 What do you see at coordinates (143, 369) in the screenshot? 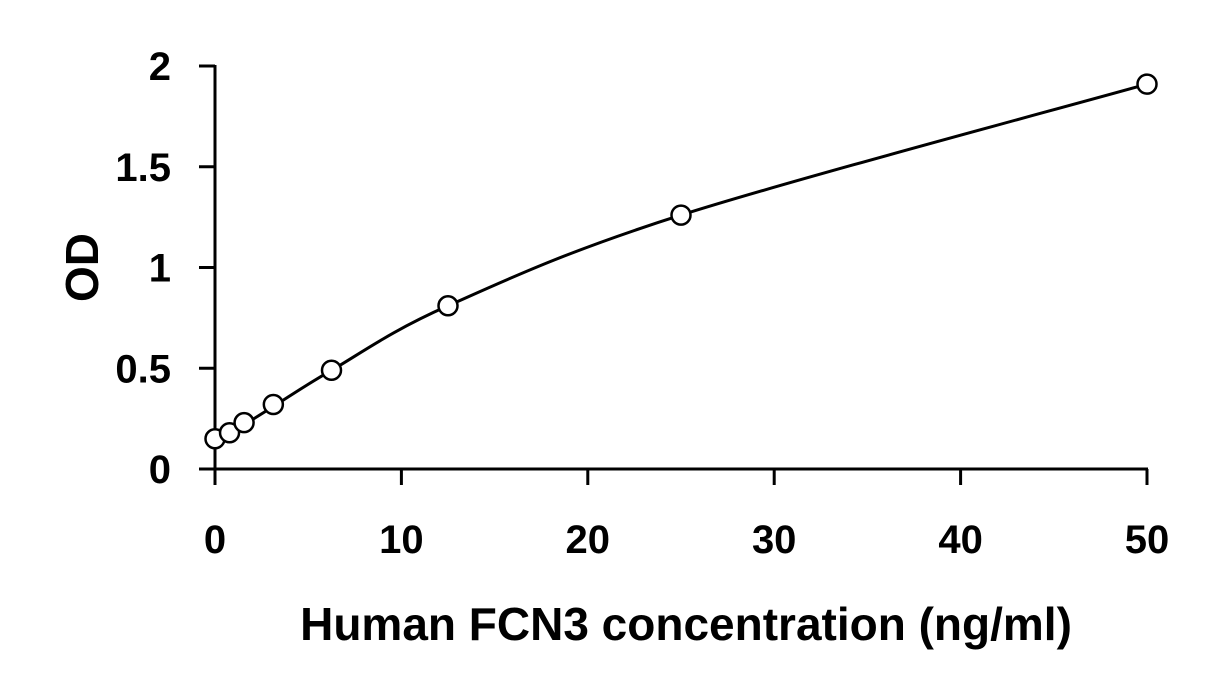
I see `y-tick-label: 0.5` at bounding box center [143, 369].